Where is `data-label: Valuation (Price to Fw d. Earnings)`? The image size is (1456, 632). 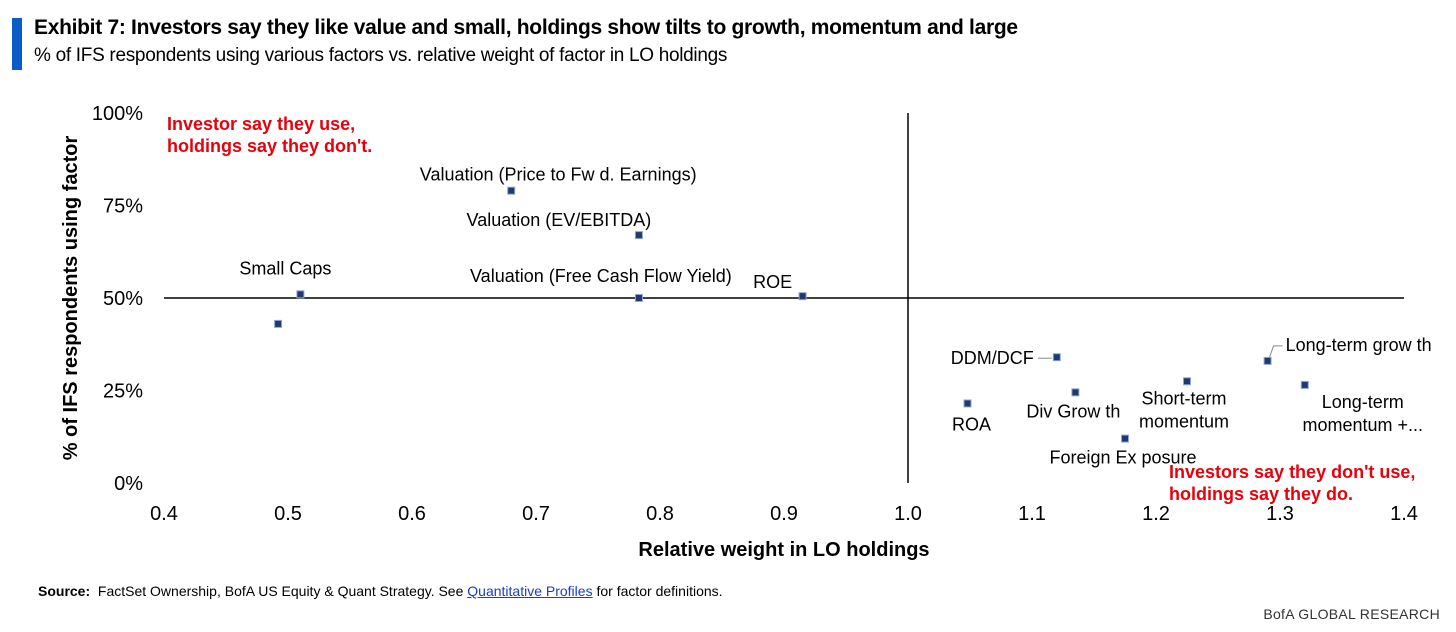
data-label: Valuation (Price to Fw d. Earnings) is located at coordinates (558, 175).